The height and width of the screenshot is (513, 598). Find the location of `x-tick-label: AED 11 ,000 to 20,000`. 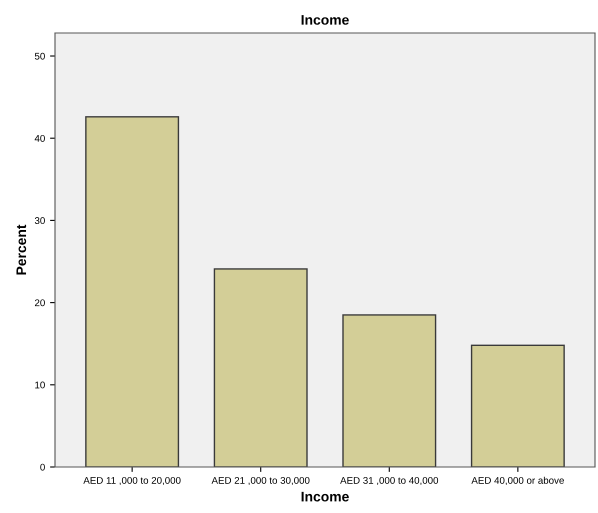

x-tick-label: AED 11 ,000 to 20,000 is located at coordinates (132, 481).